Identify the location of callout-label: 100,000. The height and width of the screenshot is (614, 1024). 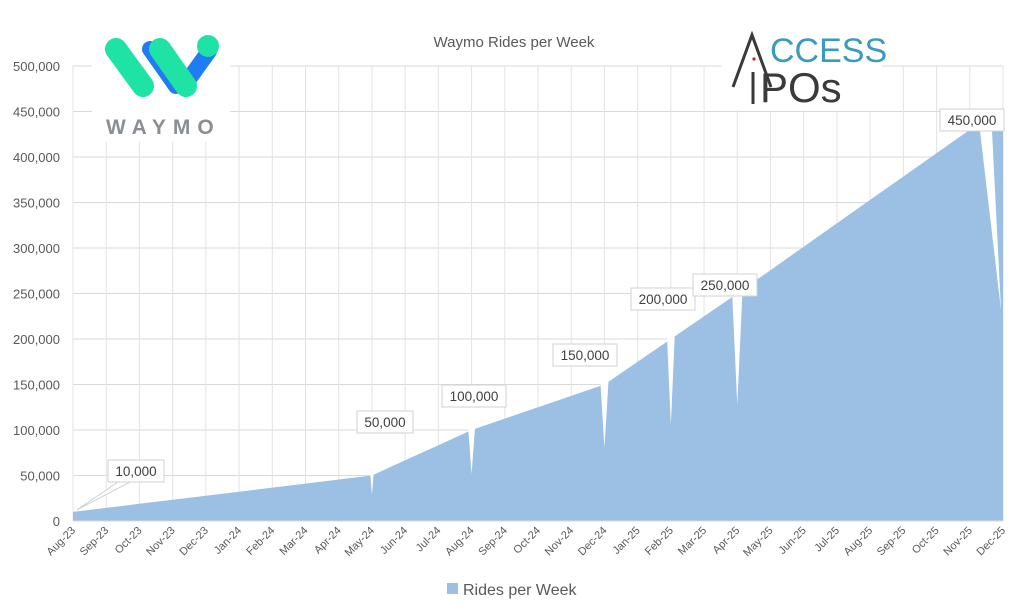
(474, 396).